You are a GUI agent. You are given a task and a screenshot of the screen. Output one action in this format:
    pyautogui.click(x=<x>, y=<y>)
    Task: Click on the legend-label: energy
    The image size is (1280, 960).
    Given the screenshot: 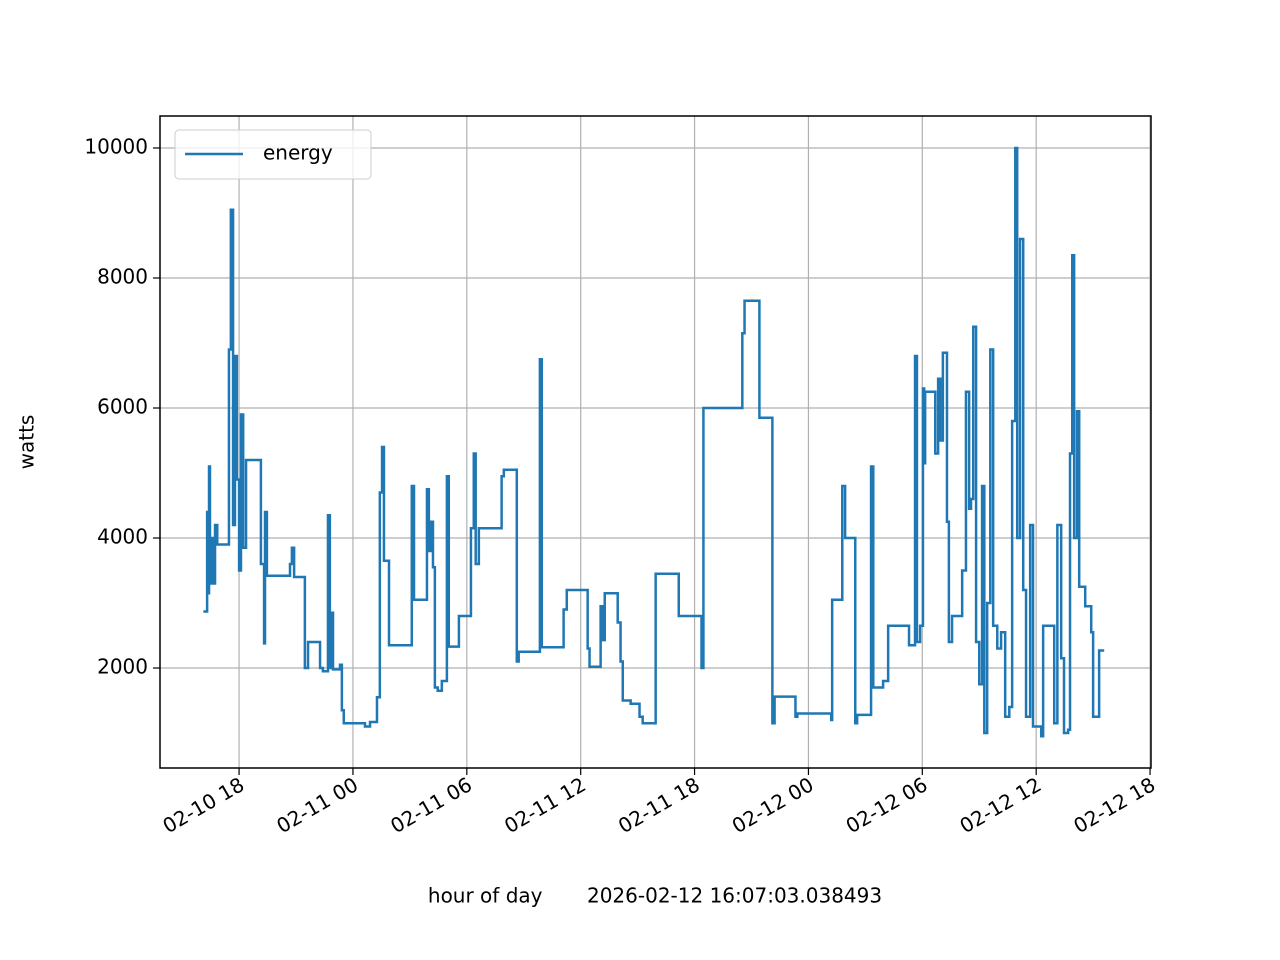 What is the action you would take?
    pyautogui.click(x=298, y=153)
    